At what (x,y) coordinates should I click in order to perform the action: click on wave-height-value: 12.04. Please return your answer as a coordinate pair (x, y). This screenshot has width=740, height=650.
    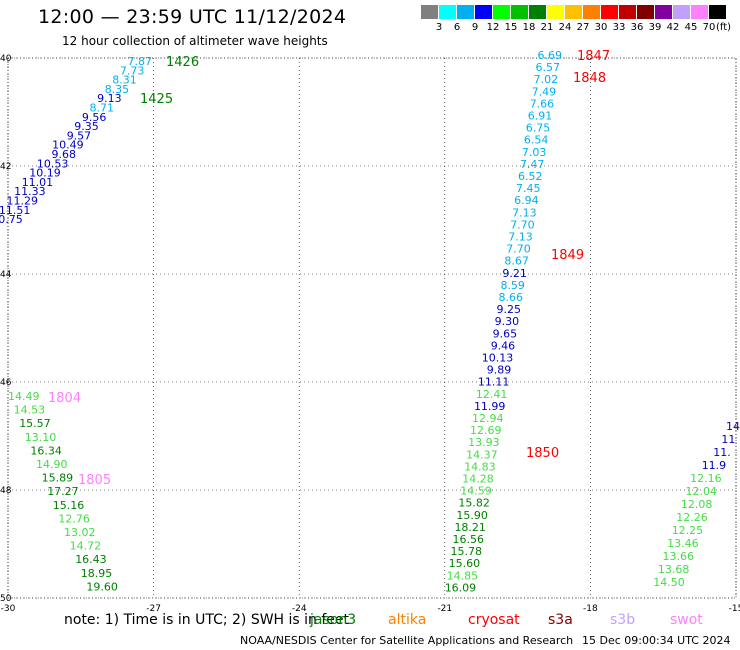
    Looking at the image, I should click on (702, 491).